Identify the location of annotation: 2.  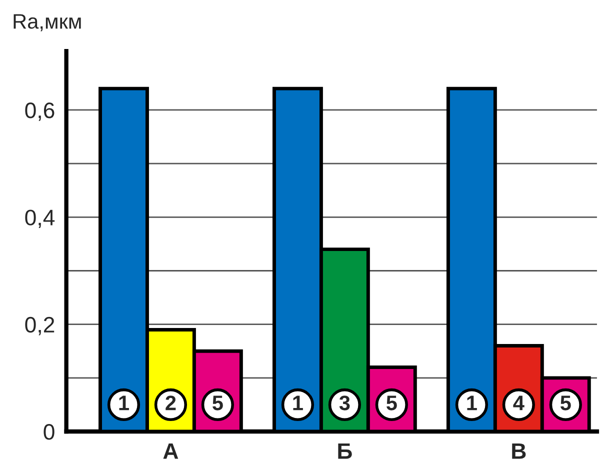
(171, 403).